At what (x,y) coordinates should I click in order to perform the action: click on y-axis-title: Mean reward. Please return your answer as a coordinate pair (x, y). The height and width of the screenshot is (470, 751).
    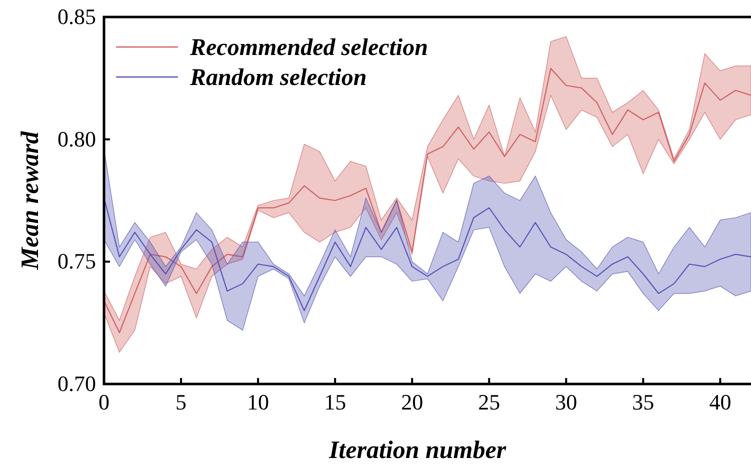
    Looking at the image, I should click on (30, 200).